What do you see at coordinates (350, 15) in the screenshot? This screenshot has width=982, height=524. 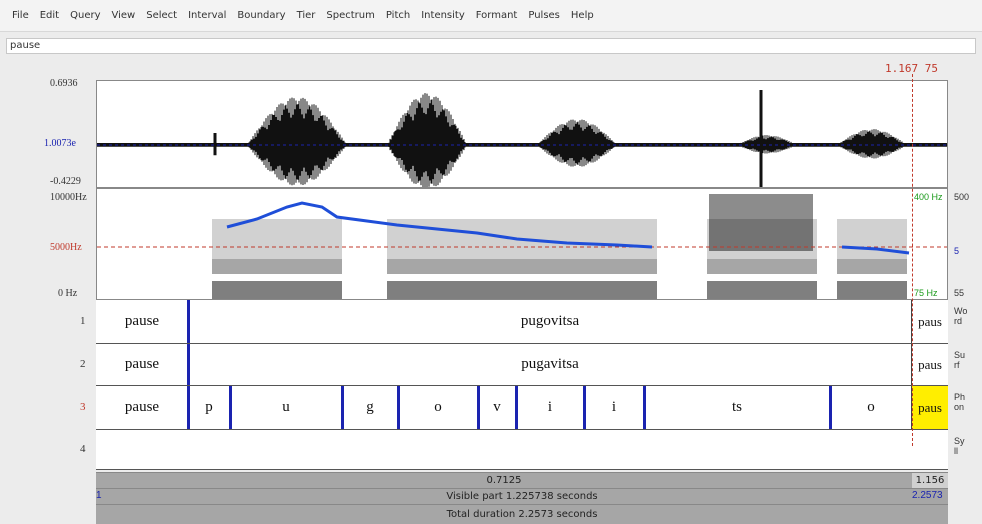 I see `menu-spectrum: Spectrum` at bounding box center [350, 15].